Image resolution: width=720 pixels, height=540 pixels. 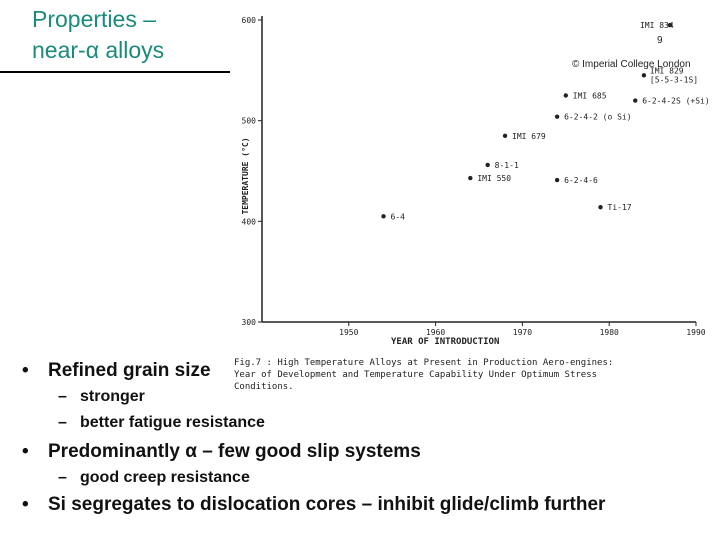 I want to click on sub-bullet-item: – stronger, so click(x=101, y=396).